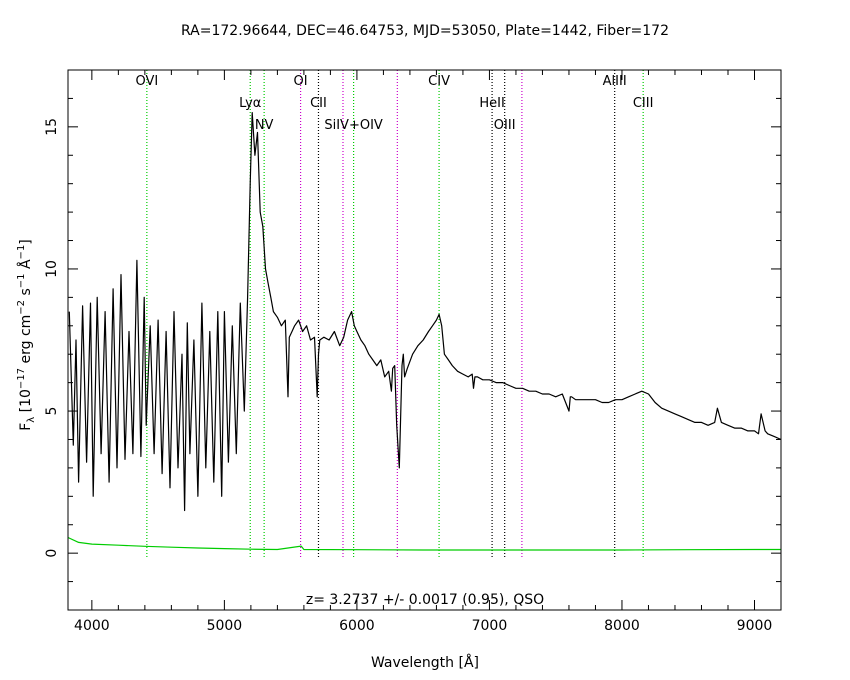 The height and width of the screenshot is (680, 850). Describe the element at coordinates (26, 335) in the screenshot. I see `y-axis-label: Fλ [10−17 erg cm−2 s−1 Å−1]` at that location.